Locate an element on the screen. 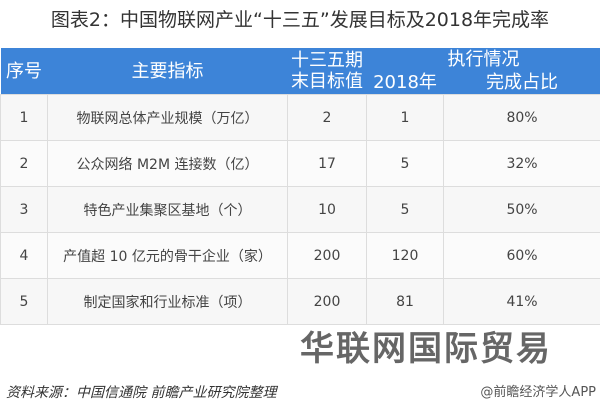  header-target-line2: 末目标值 is located at coordinates (327, 81).